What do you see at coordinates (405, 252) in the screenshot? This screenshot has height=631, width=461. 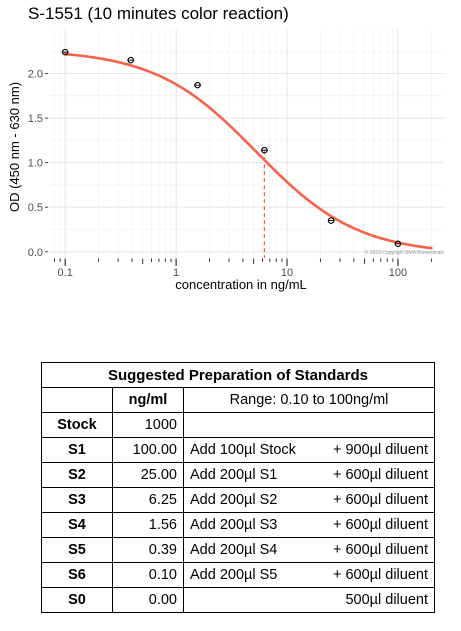 I see `copyright-note: © 2023 Copyright BMA Biomedicals` at bounding box center [405, 252].